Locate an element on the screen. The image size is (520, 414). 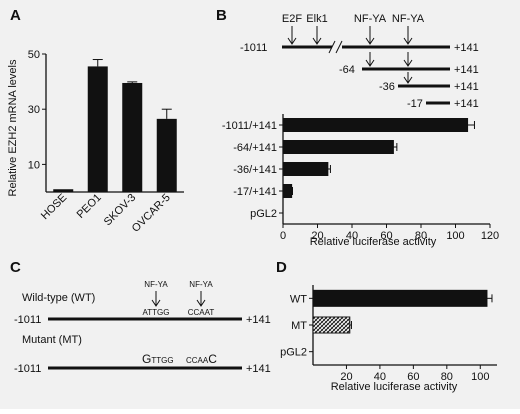
construct-start-1011: -1011 is located at coordinates (253, 48).